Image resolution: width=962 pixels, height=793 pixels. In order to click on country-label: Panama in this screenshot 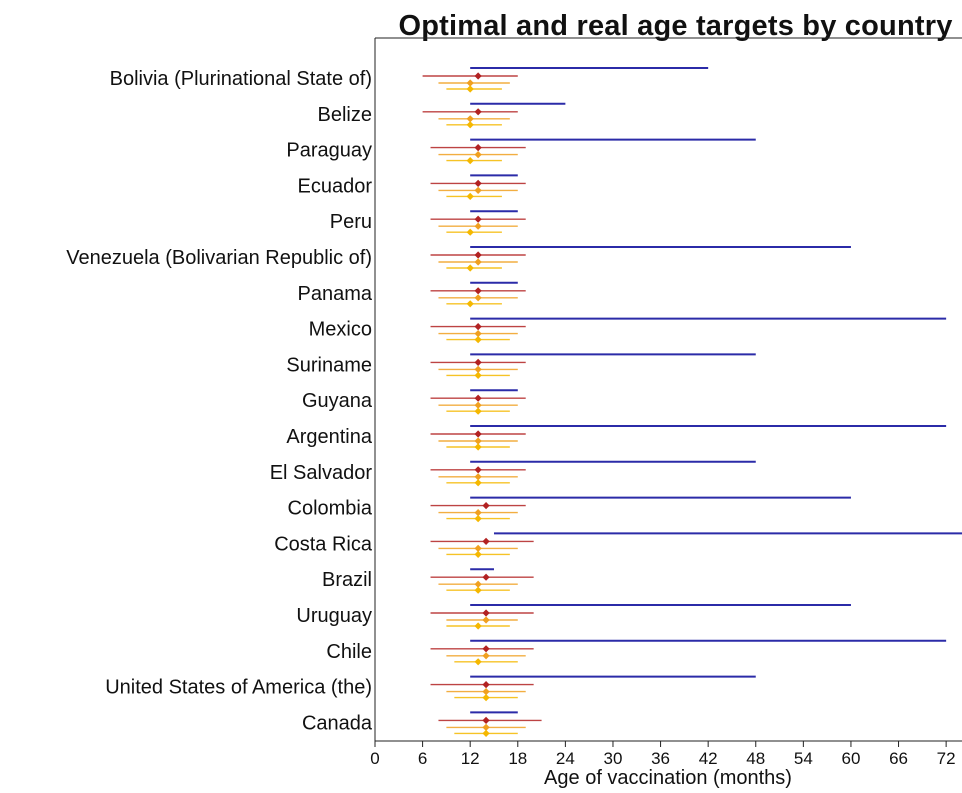, I will do `click(335, 294)`.